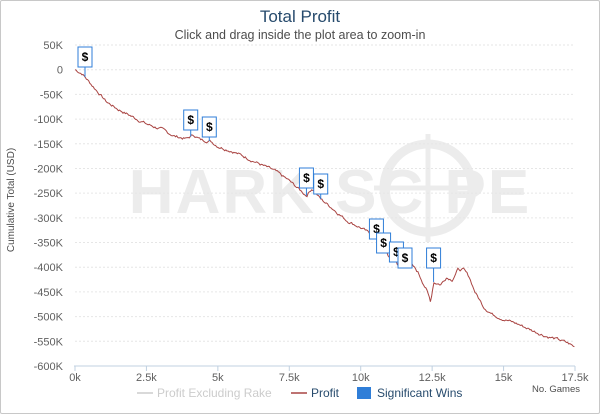  Describe the element at coordinates (49, 318) in the screenshot. I see `y-tick-label: -500K` at that location.